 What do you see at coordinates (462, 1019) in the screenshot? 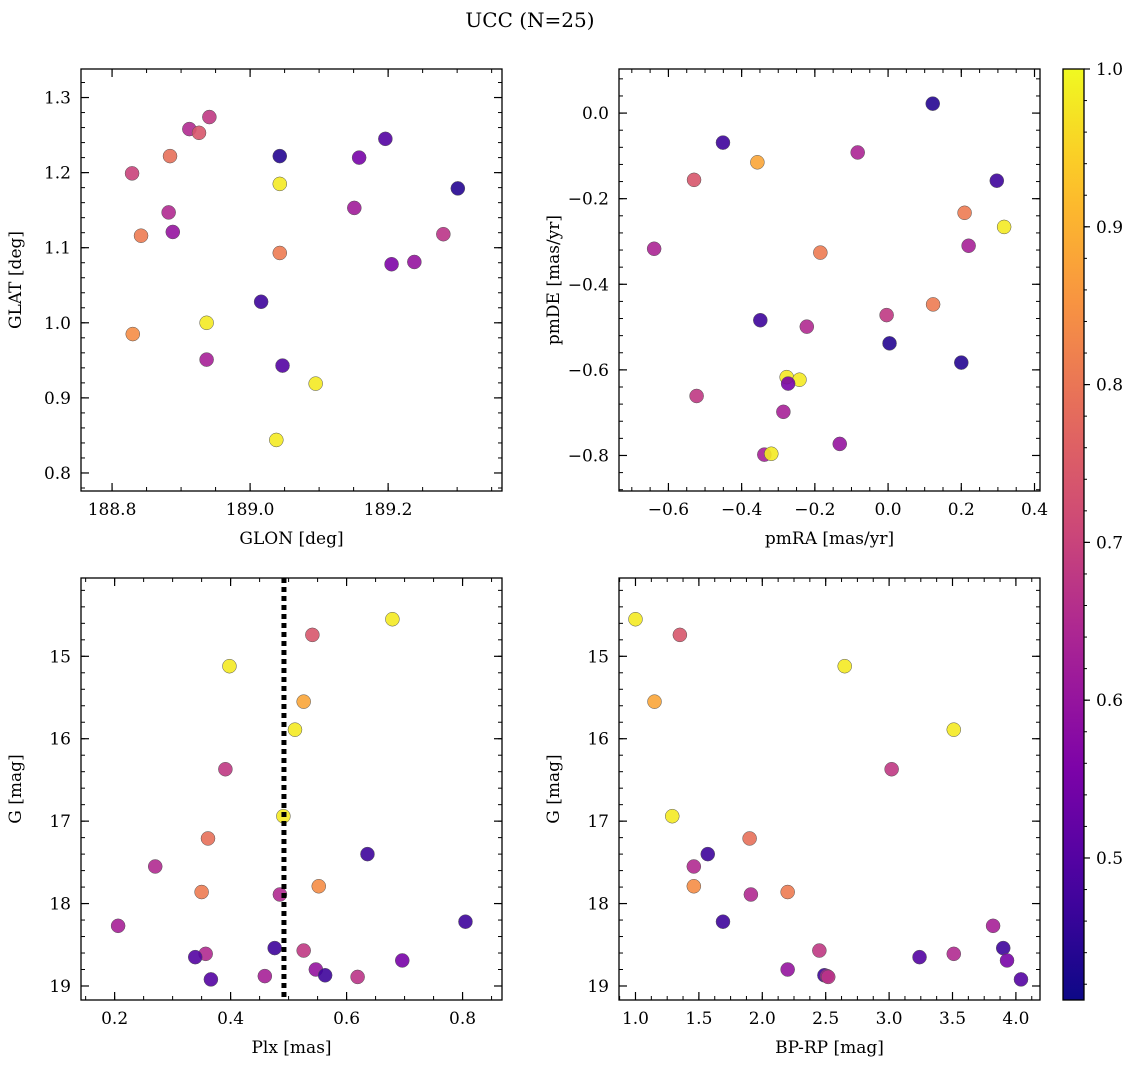
I see `x-tick-label: 0.8` at bounding box center [462, 1019].